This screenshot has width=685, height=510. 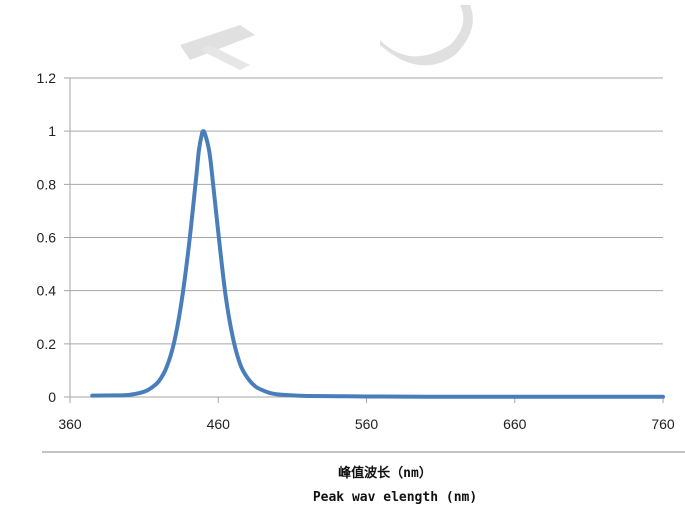 What do you see at coordinates (47, 291) in the screenshot?
I see `y-tick-label: 0.4` at bounding box center [47, 291].